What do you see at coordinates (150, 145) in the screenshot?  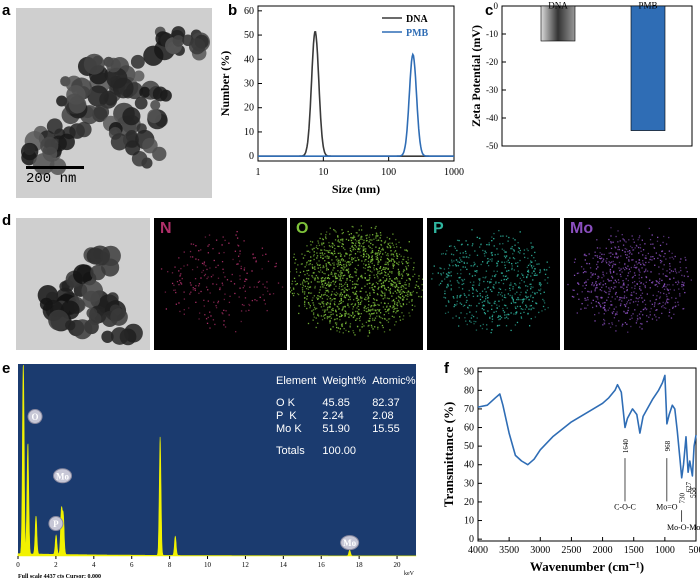 I see `tem-particle` at bounding box center [150, 145].